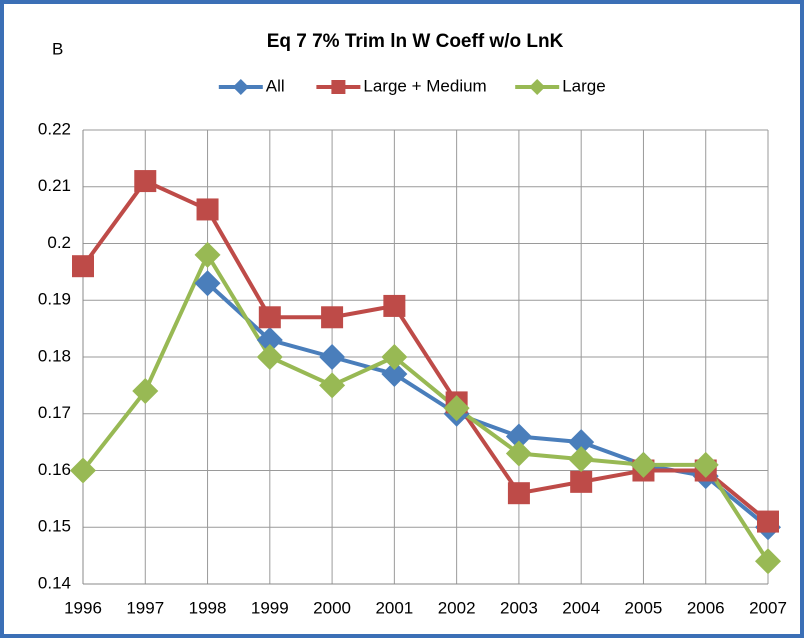 The image size is (804, 638). I want to click on y-tick-label: 0.22, so click(54, 128).